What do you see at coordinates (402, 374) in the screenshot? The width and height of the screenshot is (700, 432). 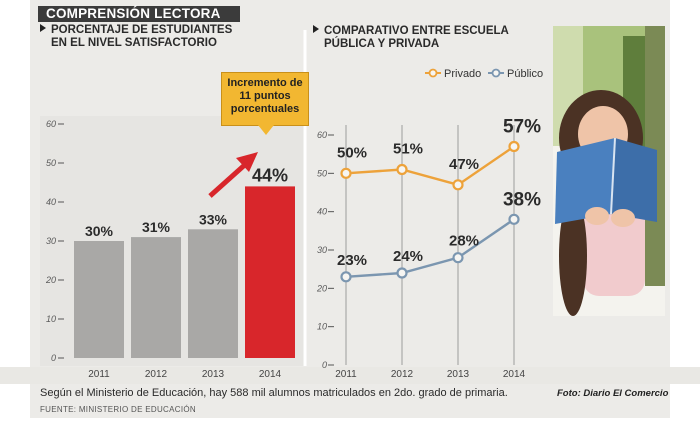 I see `line-x-tick-label: 2012` at bounding box center [402, 374].